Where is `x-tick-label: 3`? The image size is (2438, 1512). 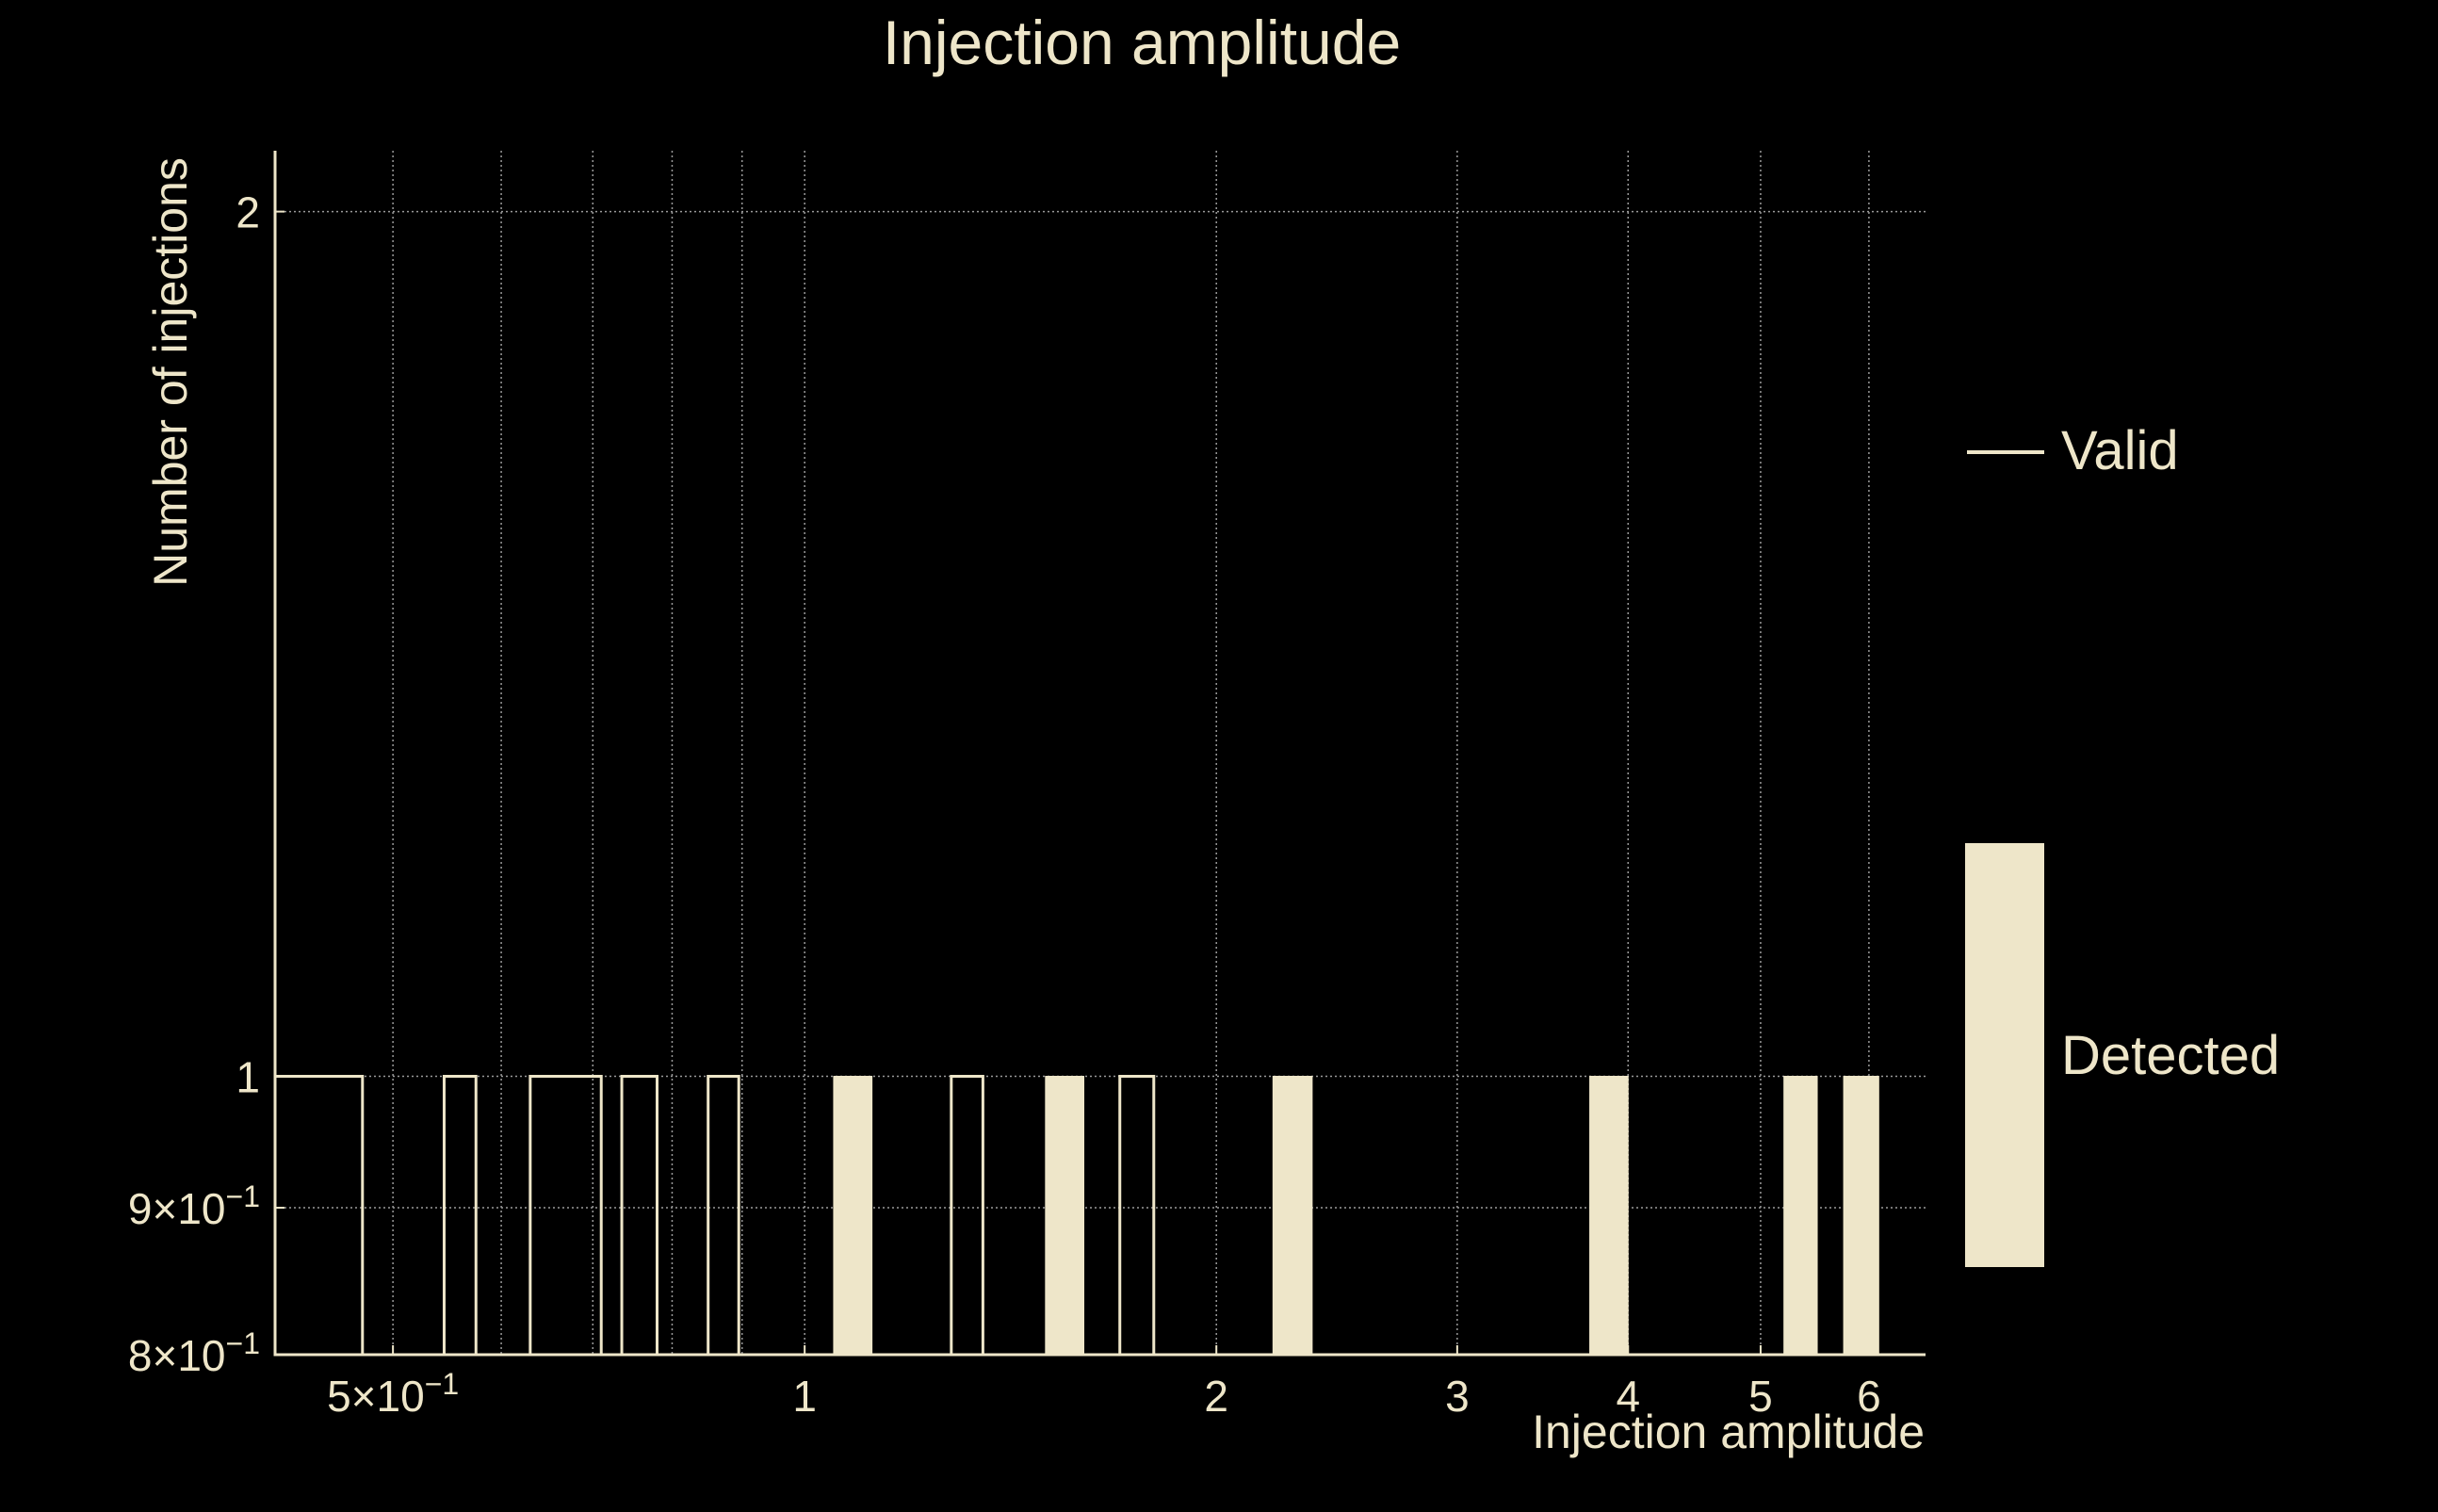
x-tick-label: 3 is located at coordinates (1457, 1396).